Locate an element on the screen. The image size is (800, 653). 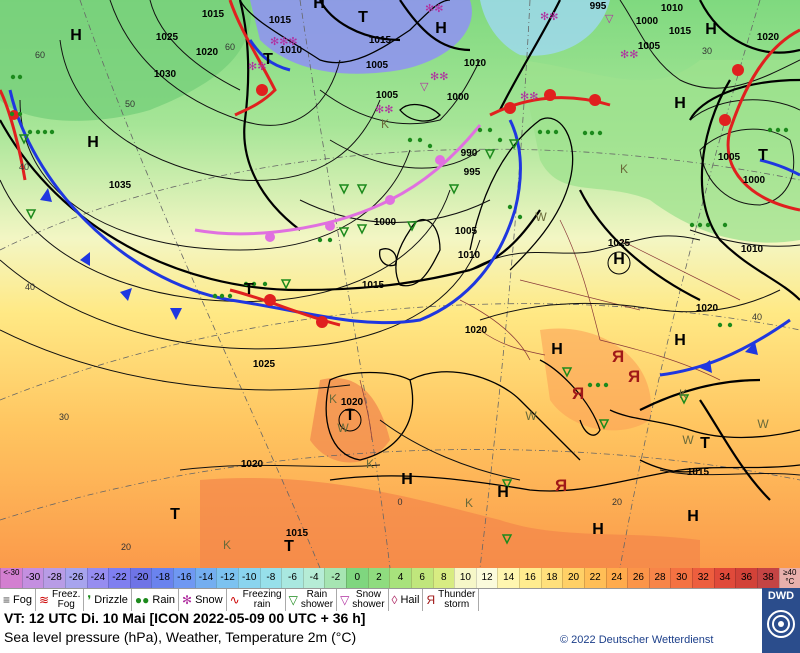
legend-label: Freez. Fog is located at coordinates (66, 599).